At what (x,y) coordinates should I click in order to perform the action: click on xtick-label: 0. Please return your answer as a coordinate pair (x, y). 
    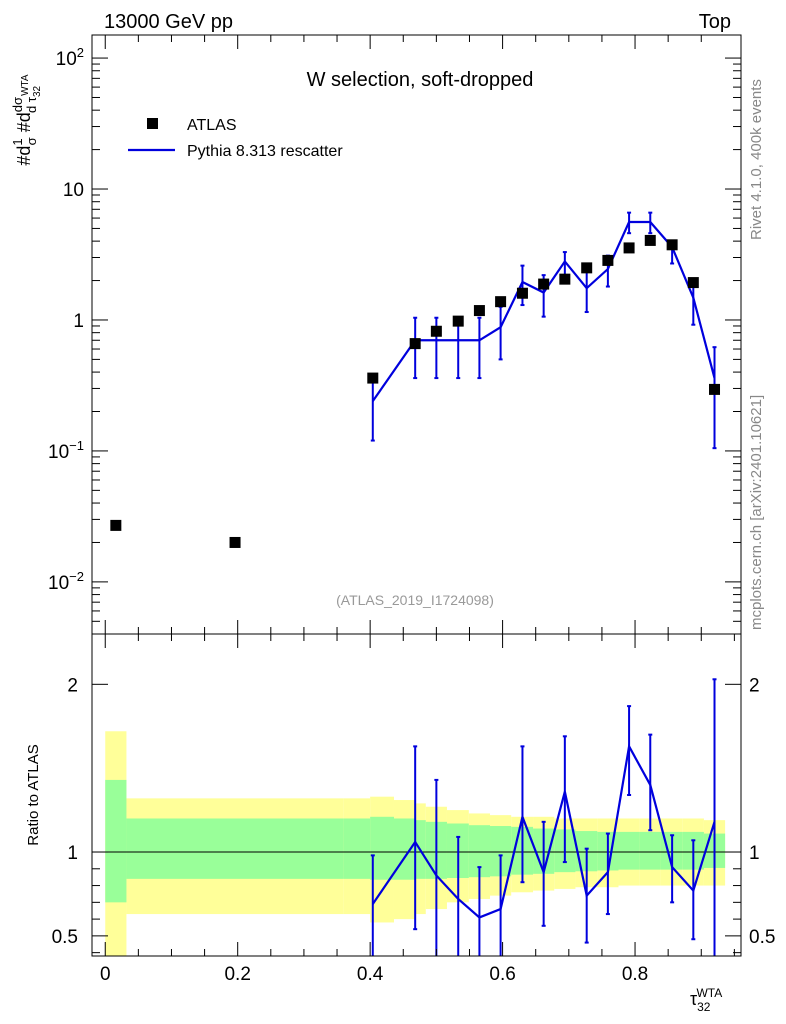
    Looking at the image, I should click on (105, 974).